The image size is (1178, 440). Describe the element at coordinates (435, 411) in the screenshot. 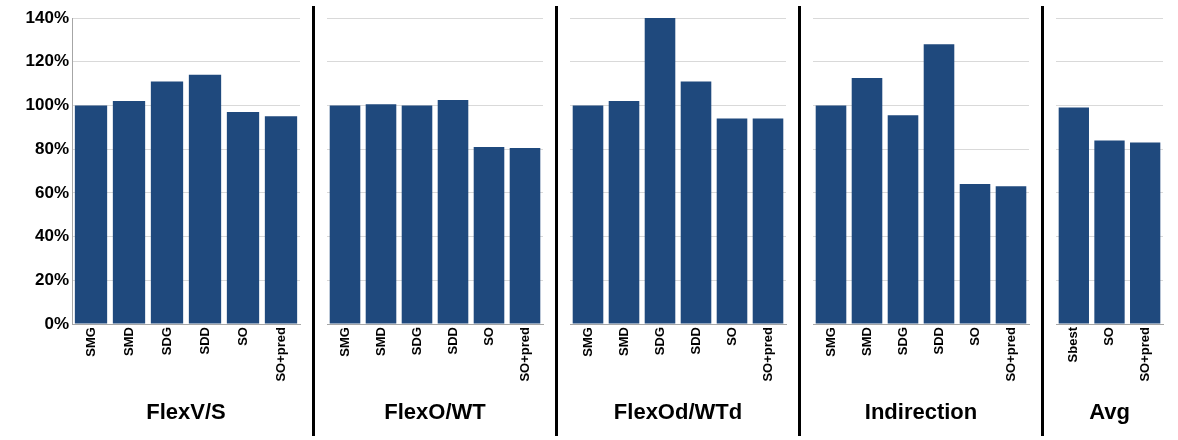

I see `x-axis-title: FlexO/WT` at that location.